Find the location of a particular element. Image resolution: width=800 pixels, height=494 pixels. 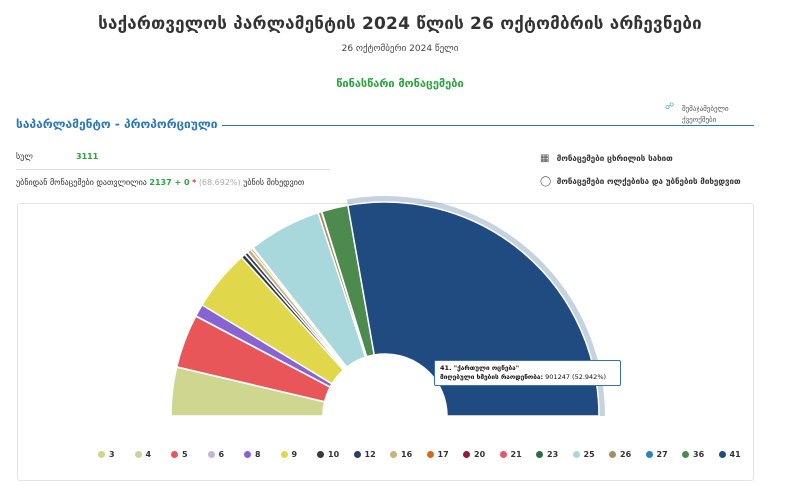

precincts-total-value: 3111 is located at coordinates (87, 156).